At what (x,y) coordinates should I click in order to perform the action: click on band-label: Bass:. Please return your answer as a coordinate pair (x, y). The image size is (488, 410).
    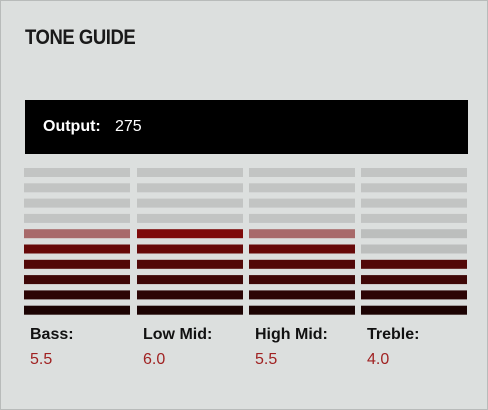
    Looking at the image, I should click on (52, 334).